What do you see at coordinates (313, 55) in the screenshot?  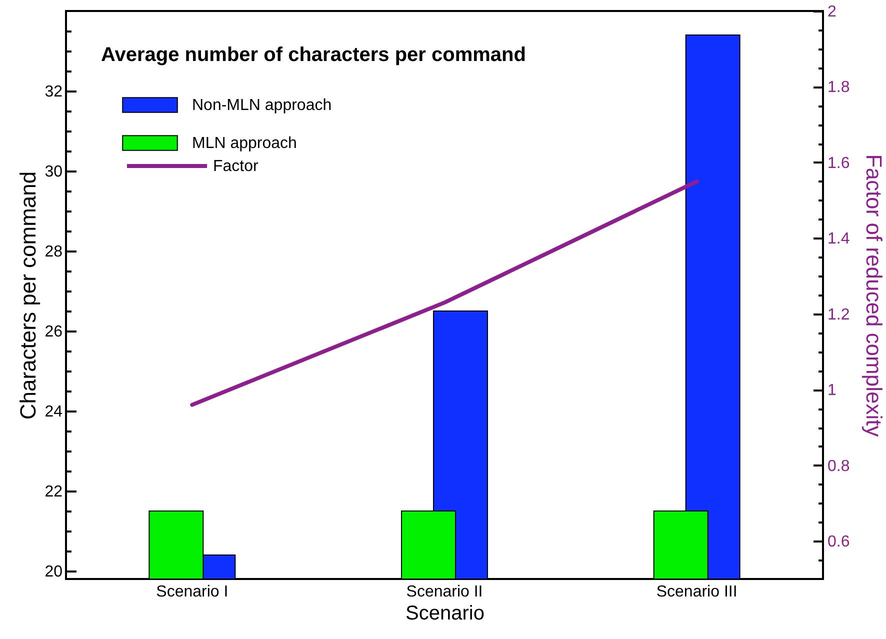 I see `text: Average number of characters per command` at bounding box center [313, 55].